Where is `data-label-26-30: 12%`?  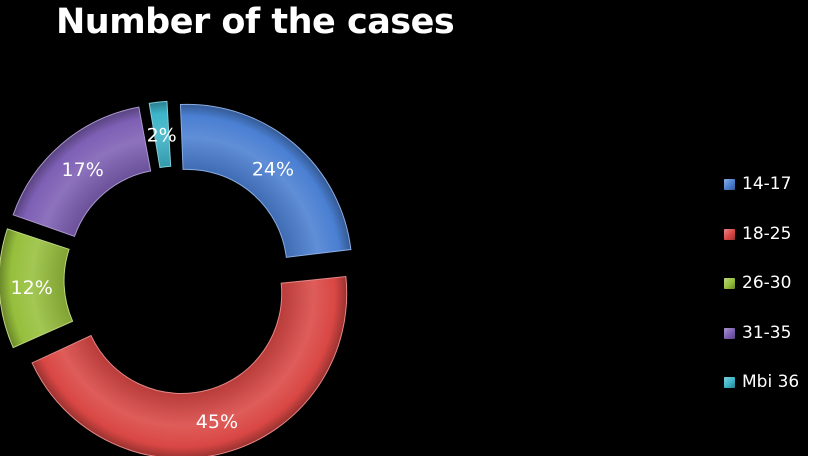
data-label-26-30: 12% is located at coordinates (32, 288).